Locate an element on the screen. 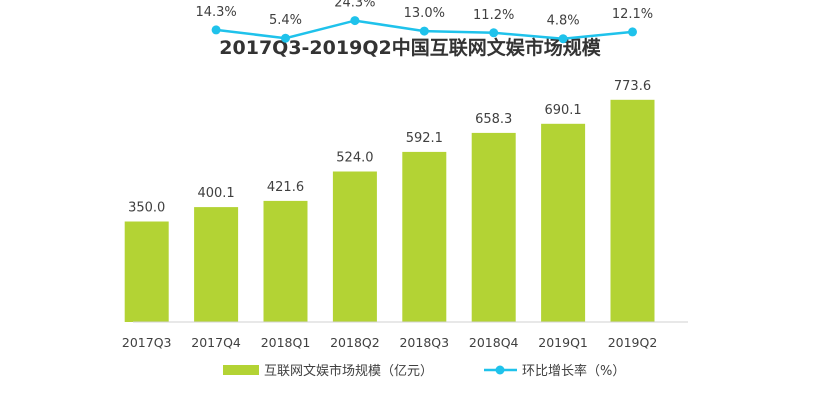 The width and height of the screenshot is (815, 401). bar-2019Q1 is located at coordinates (563, 222).